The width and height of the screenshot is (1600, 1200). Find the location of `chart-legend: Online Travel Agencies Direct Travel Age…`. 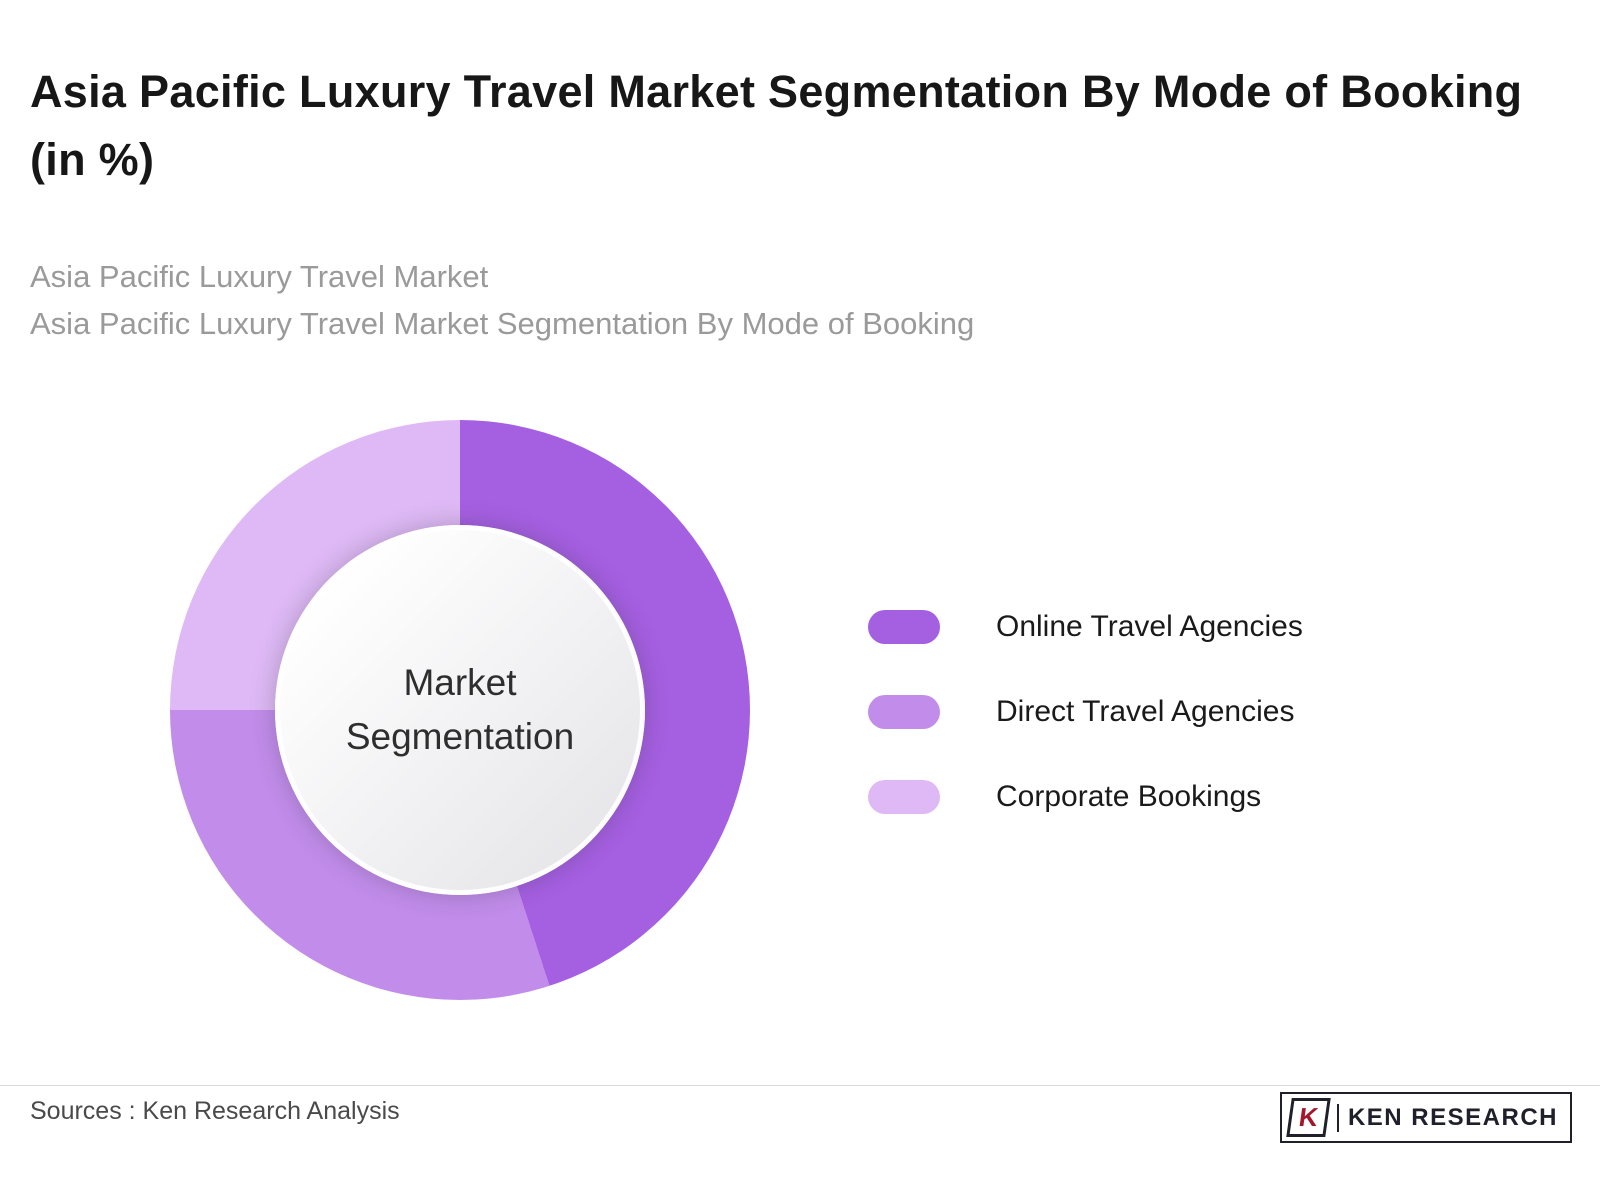

chart-legend: Online Travel Agencies Direct Travel Age… is located at coordinates (1085, 737).